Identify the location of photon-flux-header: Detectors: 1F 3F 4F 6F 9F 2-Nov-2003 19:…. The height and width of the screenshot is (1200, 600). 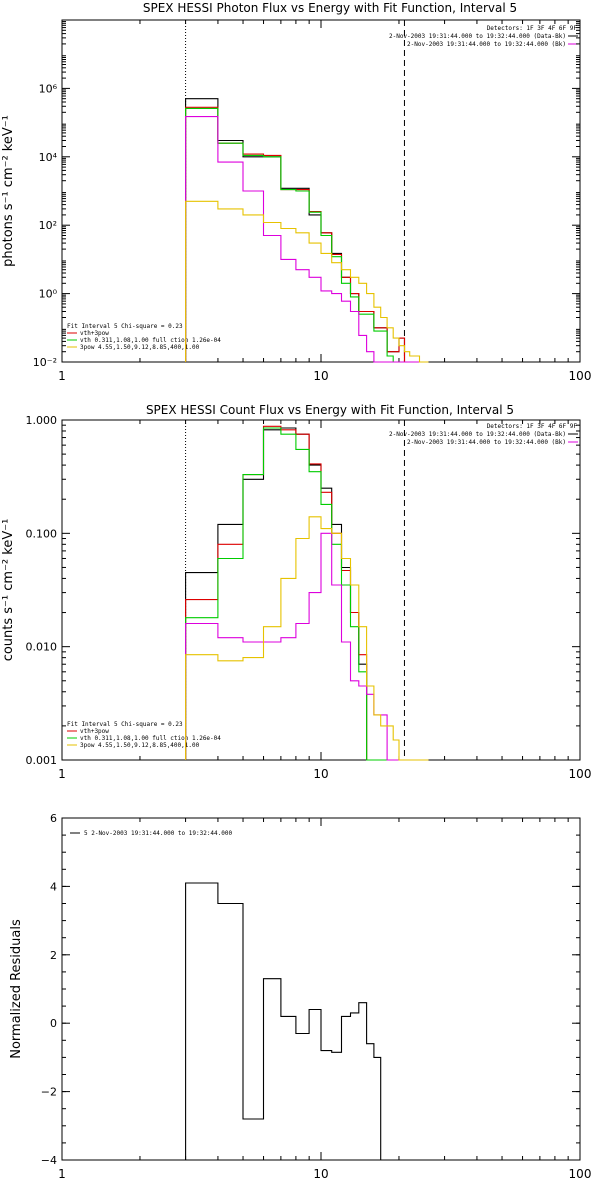
(483, 36).